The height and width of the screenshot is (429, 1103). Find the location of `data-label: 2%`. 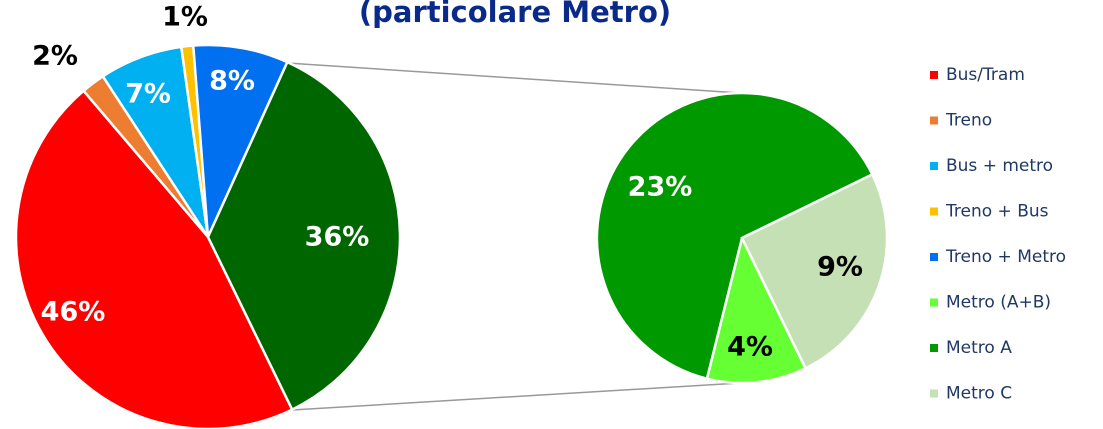

data-label: 2% is located at coordinates (55, 56).